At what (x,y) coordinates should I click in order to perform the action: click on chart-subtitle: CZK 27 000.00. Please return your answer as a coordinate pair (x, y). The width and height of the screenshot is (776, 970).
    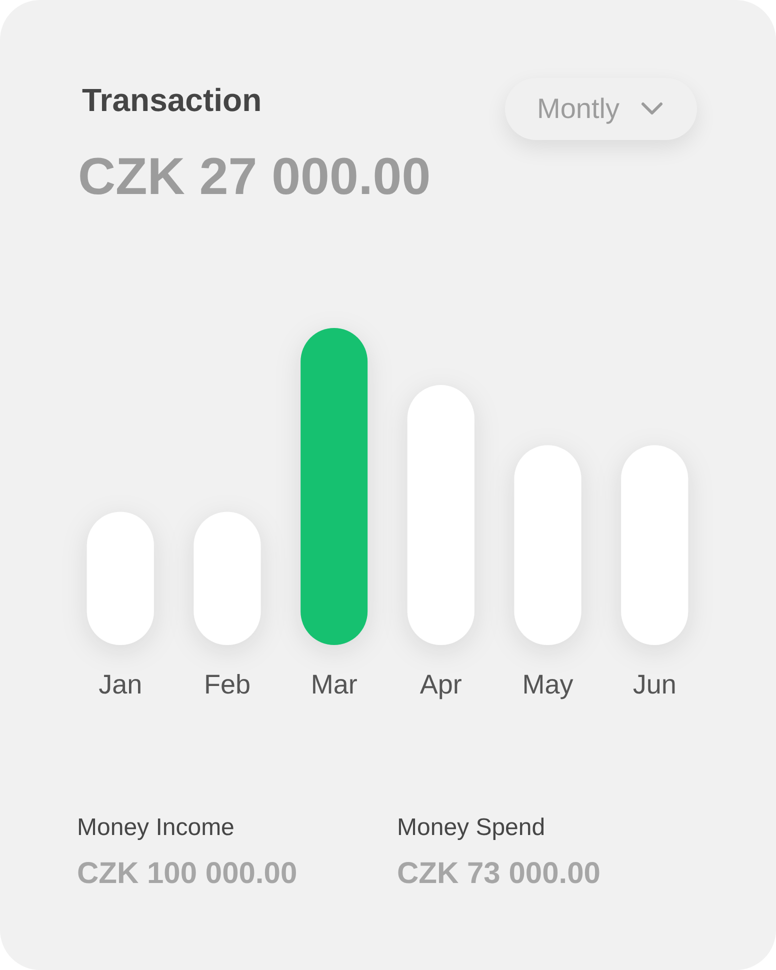
    Looking at the image, I should click on (254, 177).